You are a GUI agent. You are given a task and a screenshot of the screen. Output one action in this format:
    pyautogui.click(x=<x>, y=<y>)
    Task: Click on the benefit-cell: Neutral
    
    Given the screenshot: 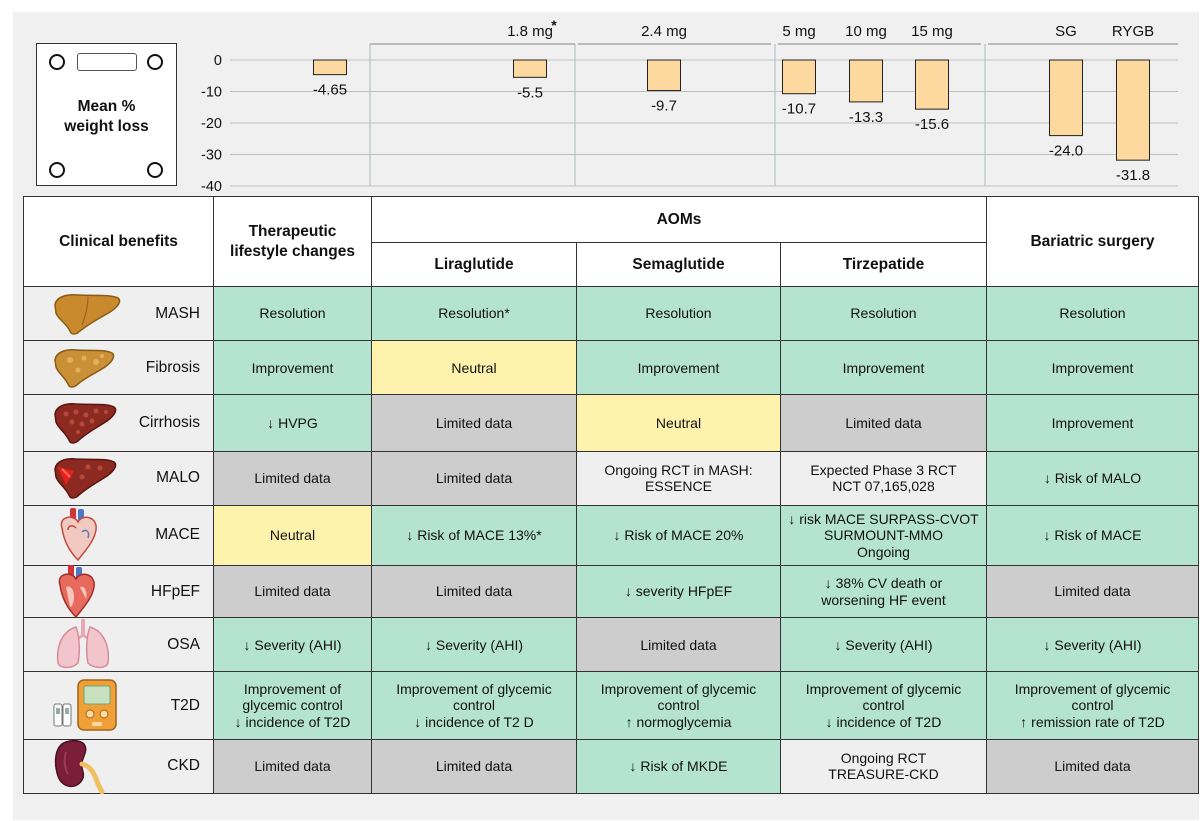 What is the action you would take?
    pyautogui.click(x=678, y=423)
    